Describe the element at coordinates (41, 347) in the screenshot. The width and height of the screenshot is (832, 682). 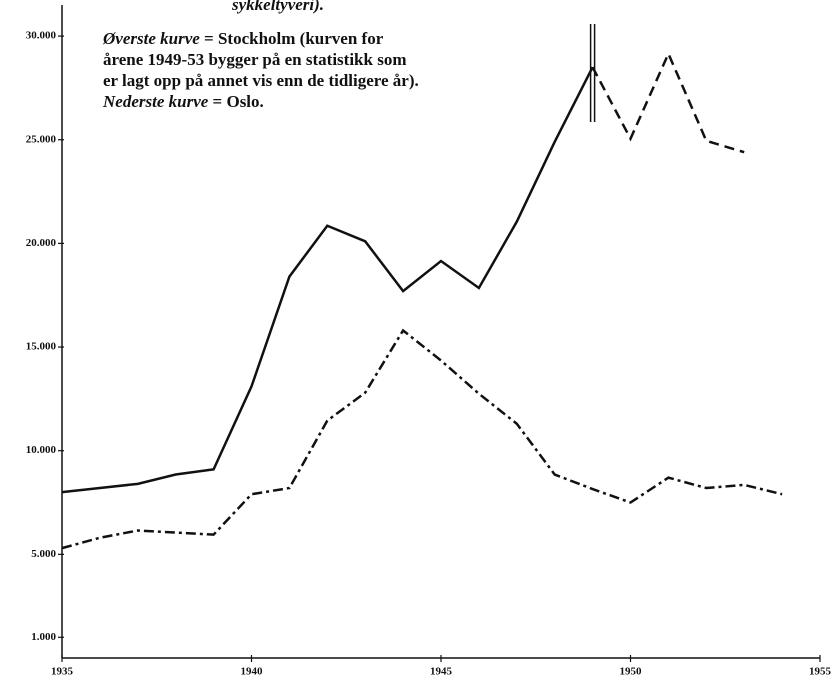
I see `y-tick-label: 15.000` at that location.